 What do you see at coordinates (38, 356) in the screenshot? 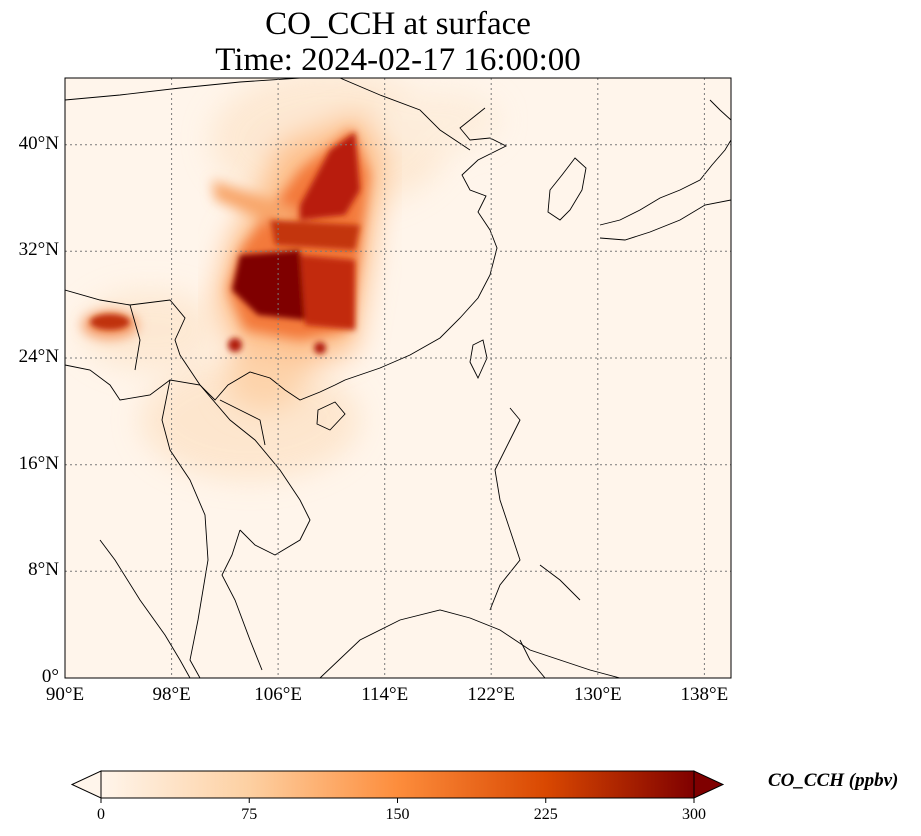
I see `lat-tick-label: 24°N` at bounding box center [38, 356].